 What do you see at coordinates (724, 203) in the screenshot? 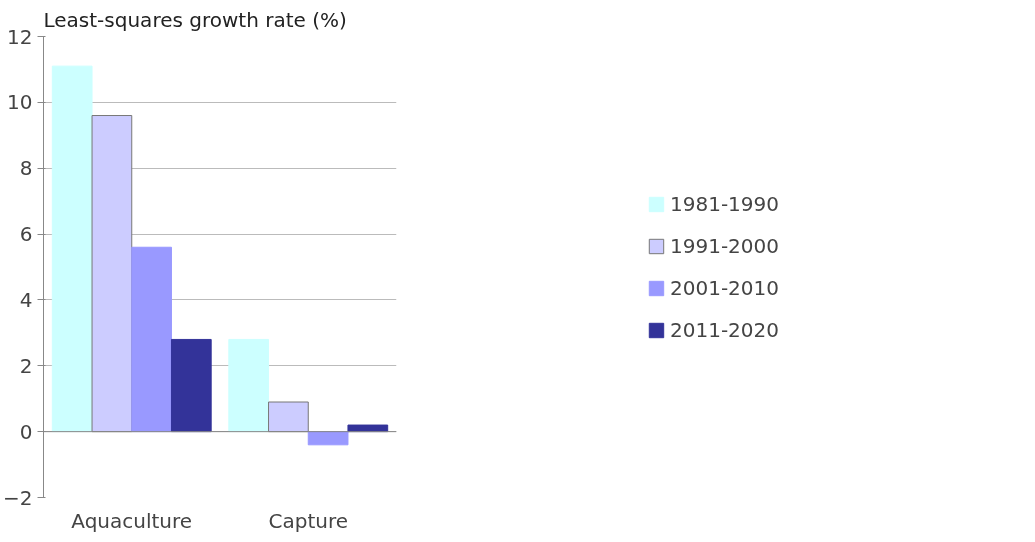
I see `legend-label: 1981-1990` at bounding box center [724, 203].